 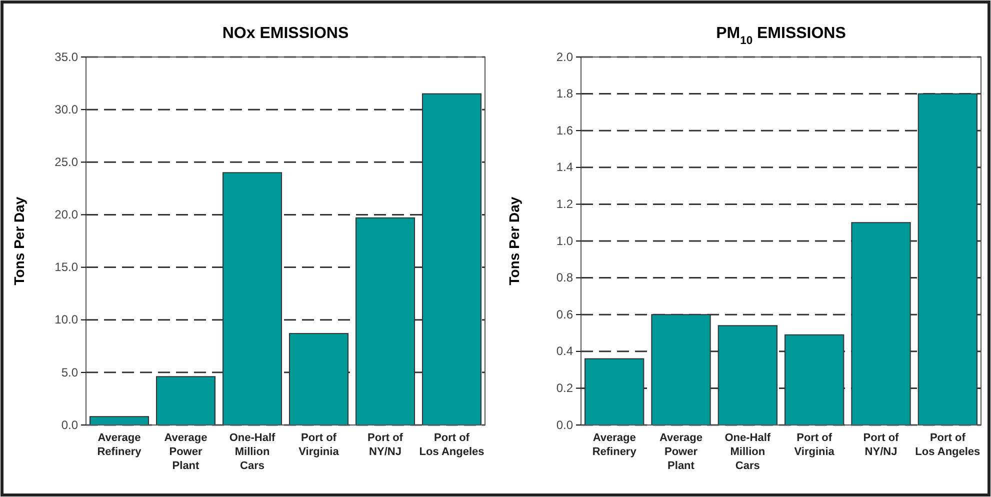 What do you see at coordinates (66, 267) in the screenshot?
I see `y-tick-label: 15.0` at bounding box center [66, 267].